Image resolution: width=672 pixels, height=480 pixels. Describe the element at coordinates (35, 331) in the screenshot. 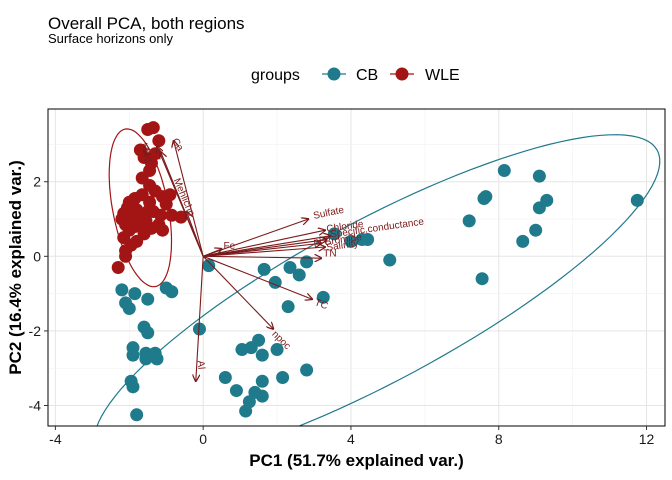

I see `y-tick-label: -2` at that location.